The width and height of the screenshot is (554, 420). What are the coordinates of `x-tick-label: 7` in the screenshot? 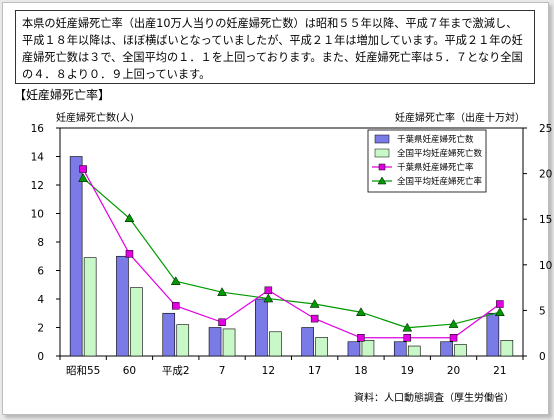 It's located at (222, 371).